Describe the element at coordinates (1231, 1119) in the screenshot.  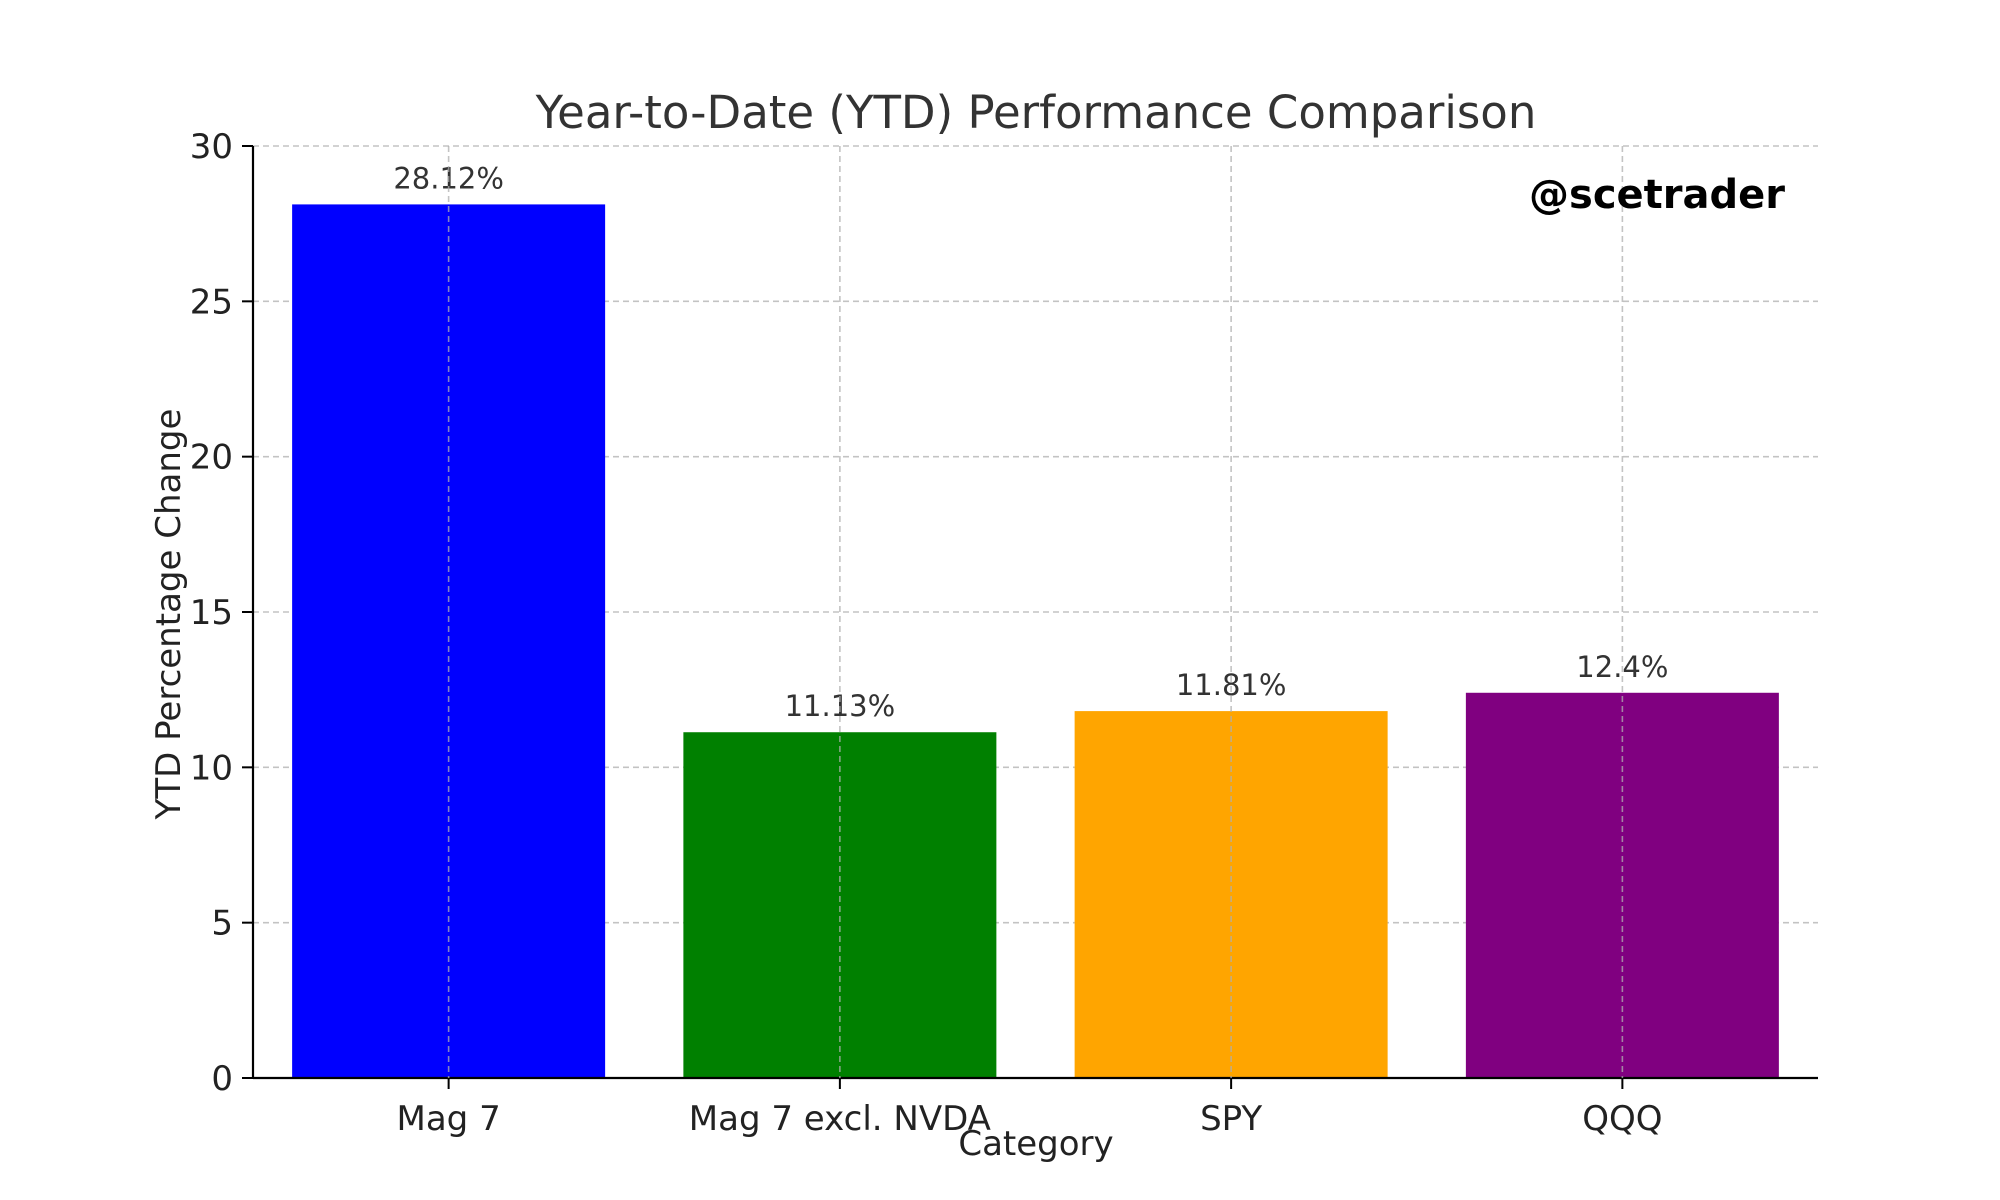
I see `x-tick-label-2: SPY` at that location.